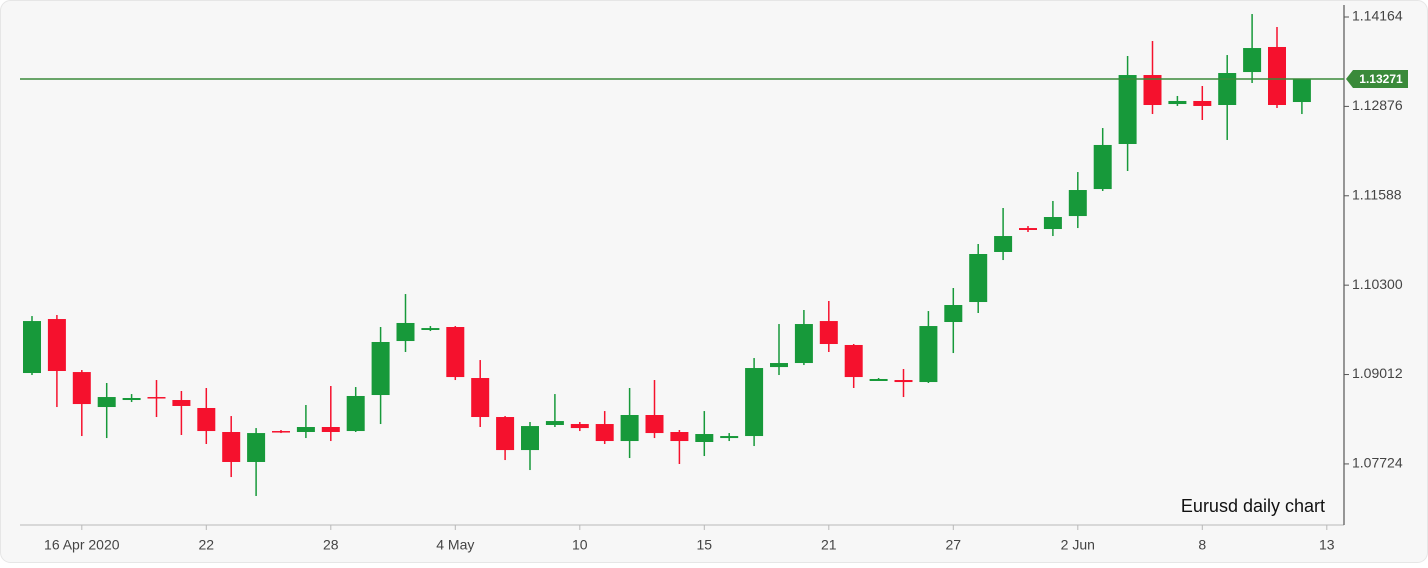 The height and width of the screenshot is (568, 1428). Describe the element at coordinates (331, 545) in the screenshot. I see `x-tick-label: 28` at that location.